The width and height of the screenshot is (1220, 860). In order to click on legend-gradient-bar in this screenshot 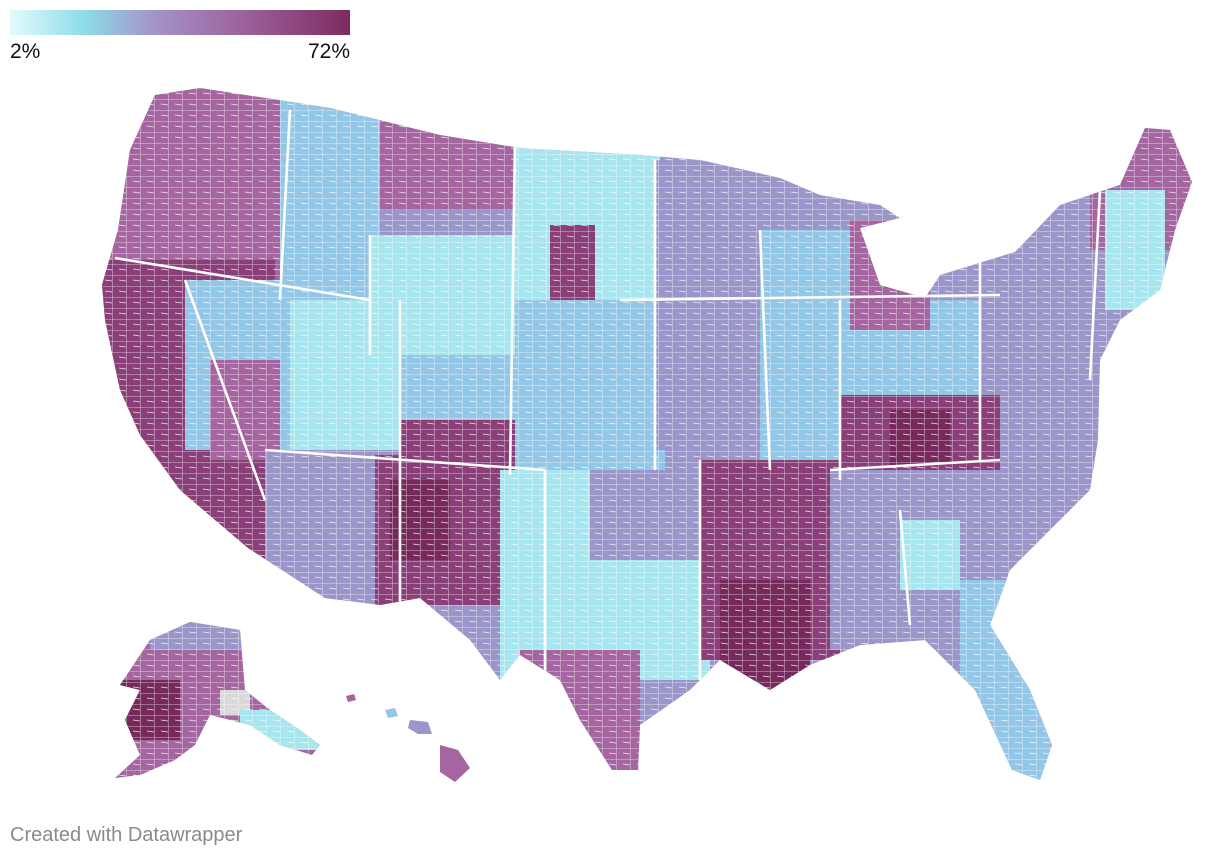, I will do `click(180, 22)`.